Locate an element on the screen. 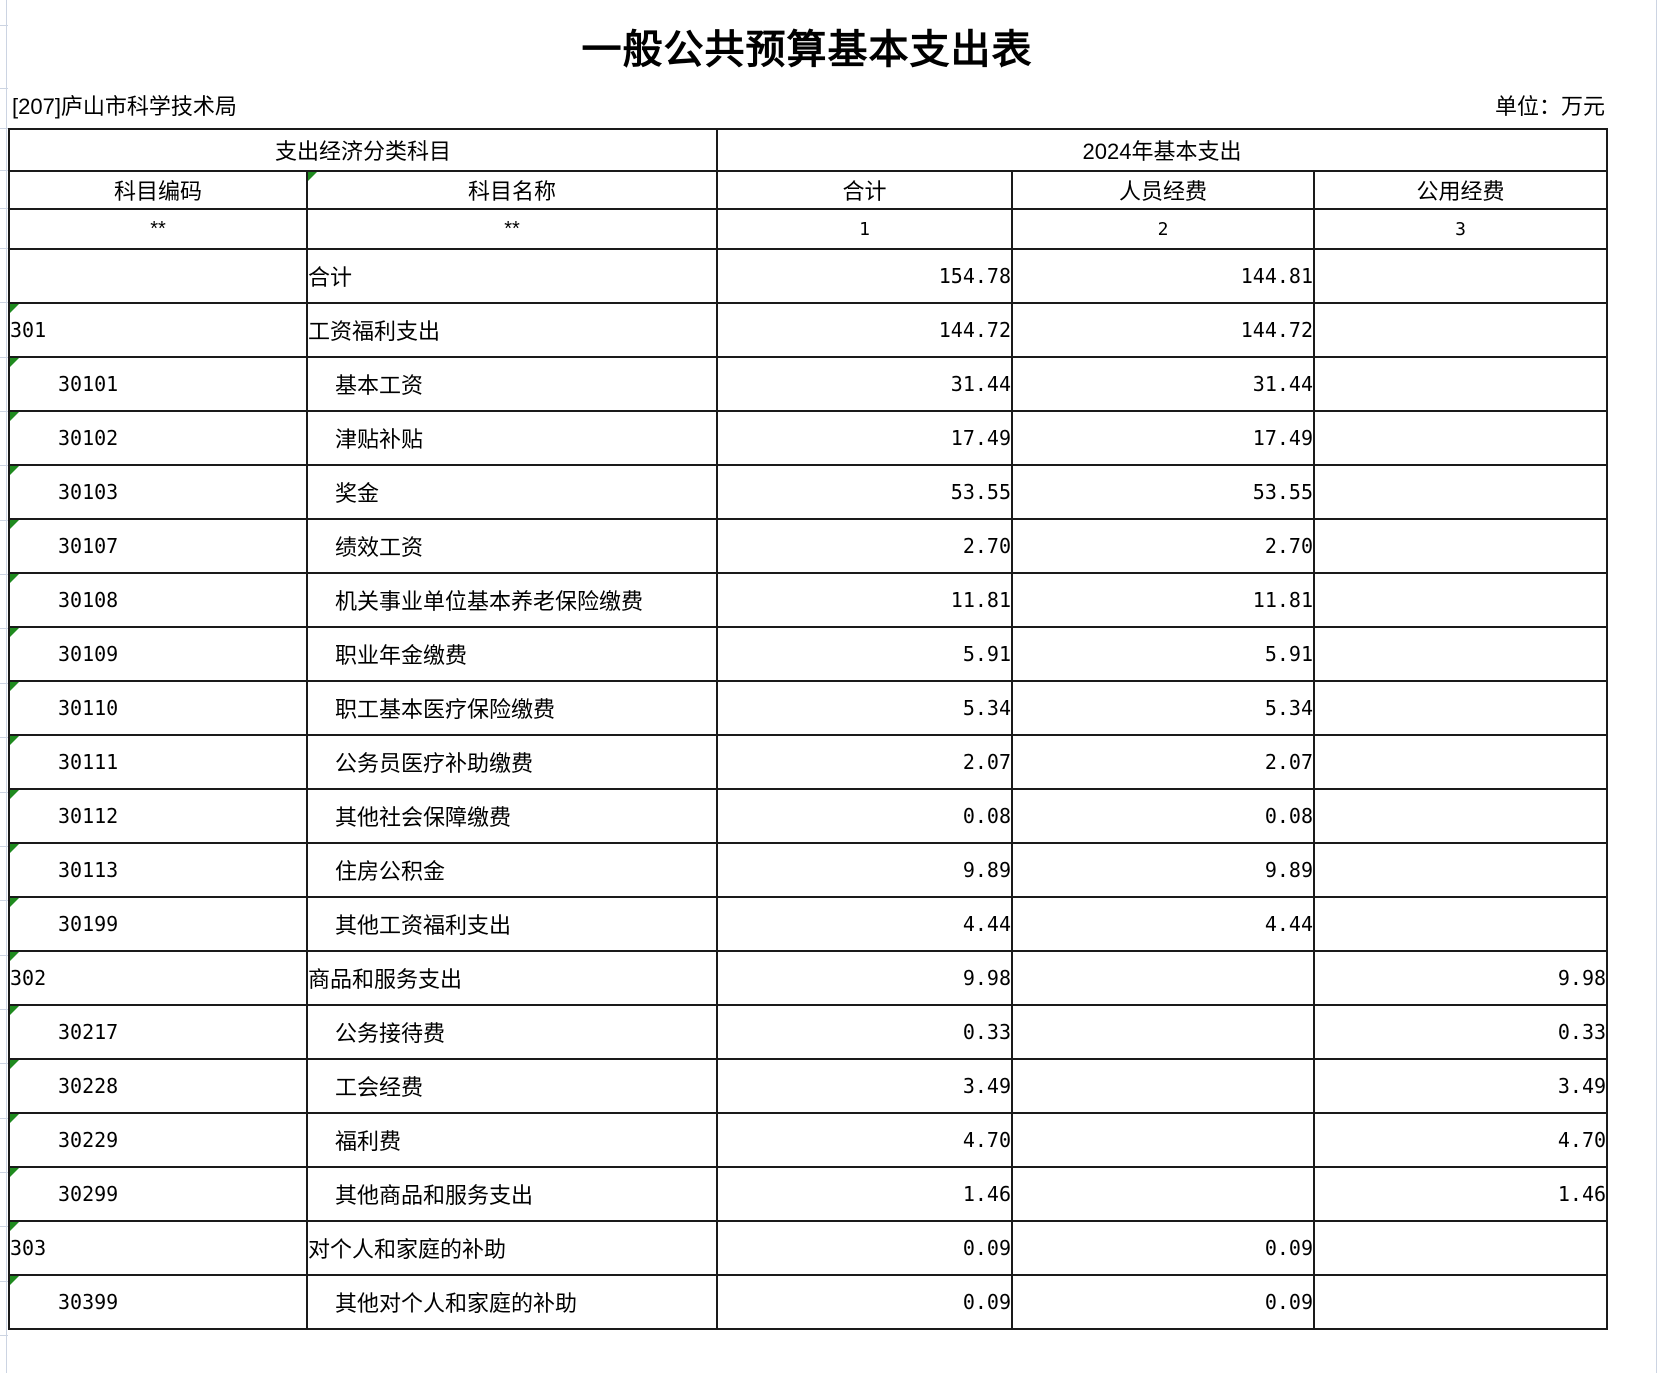  total-cell: 0.08 is located at coordinates (865, 816).